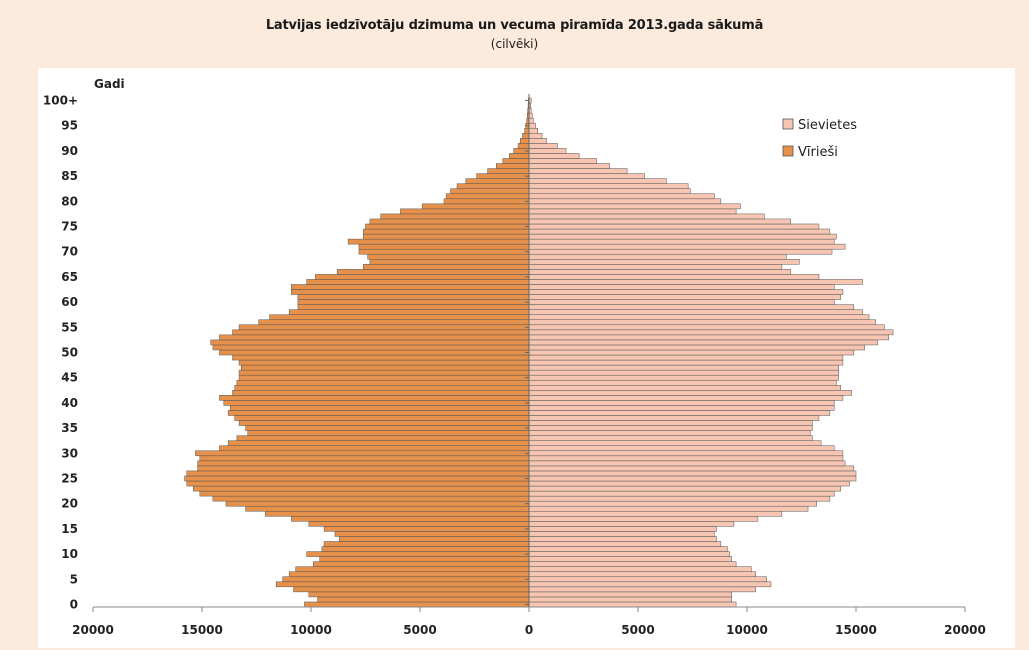  I want to click on chart-subtitle: (cilvēki), so click(514, 44).